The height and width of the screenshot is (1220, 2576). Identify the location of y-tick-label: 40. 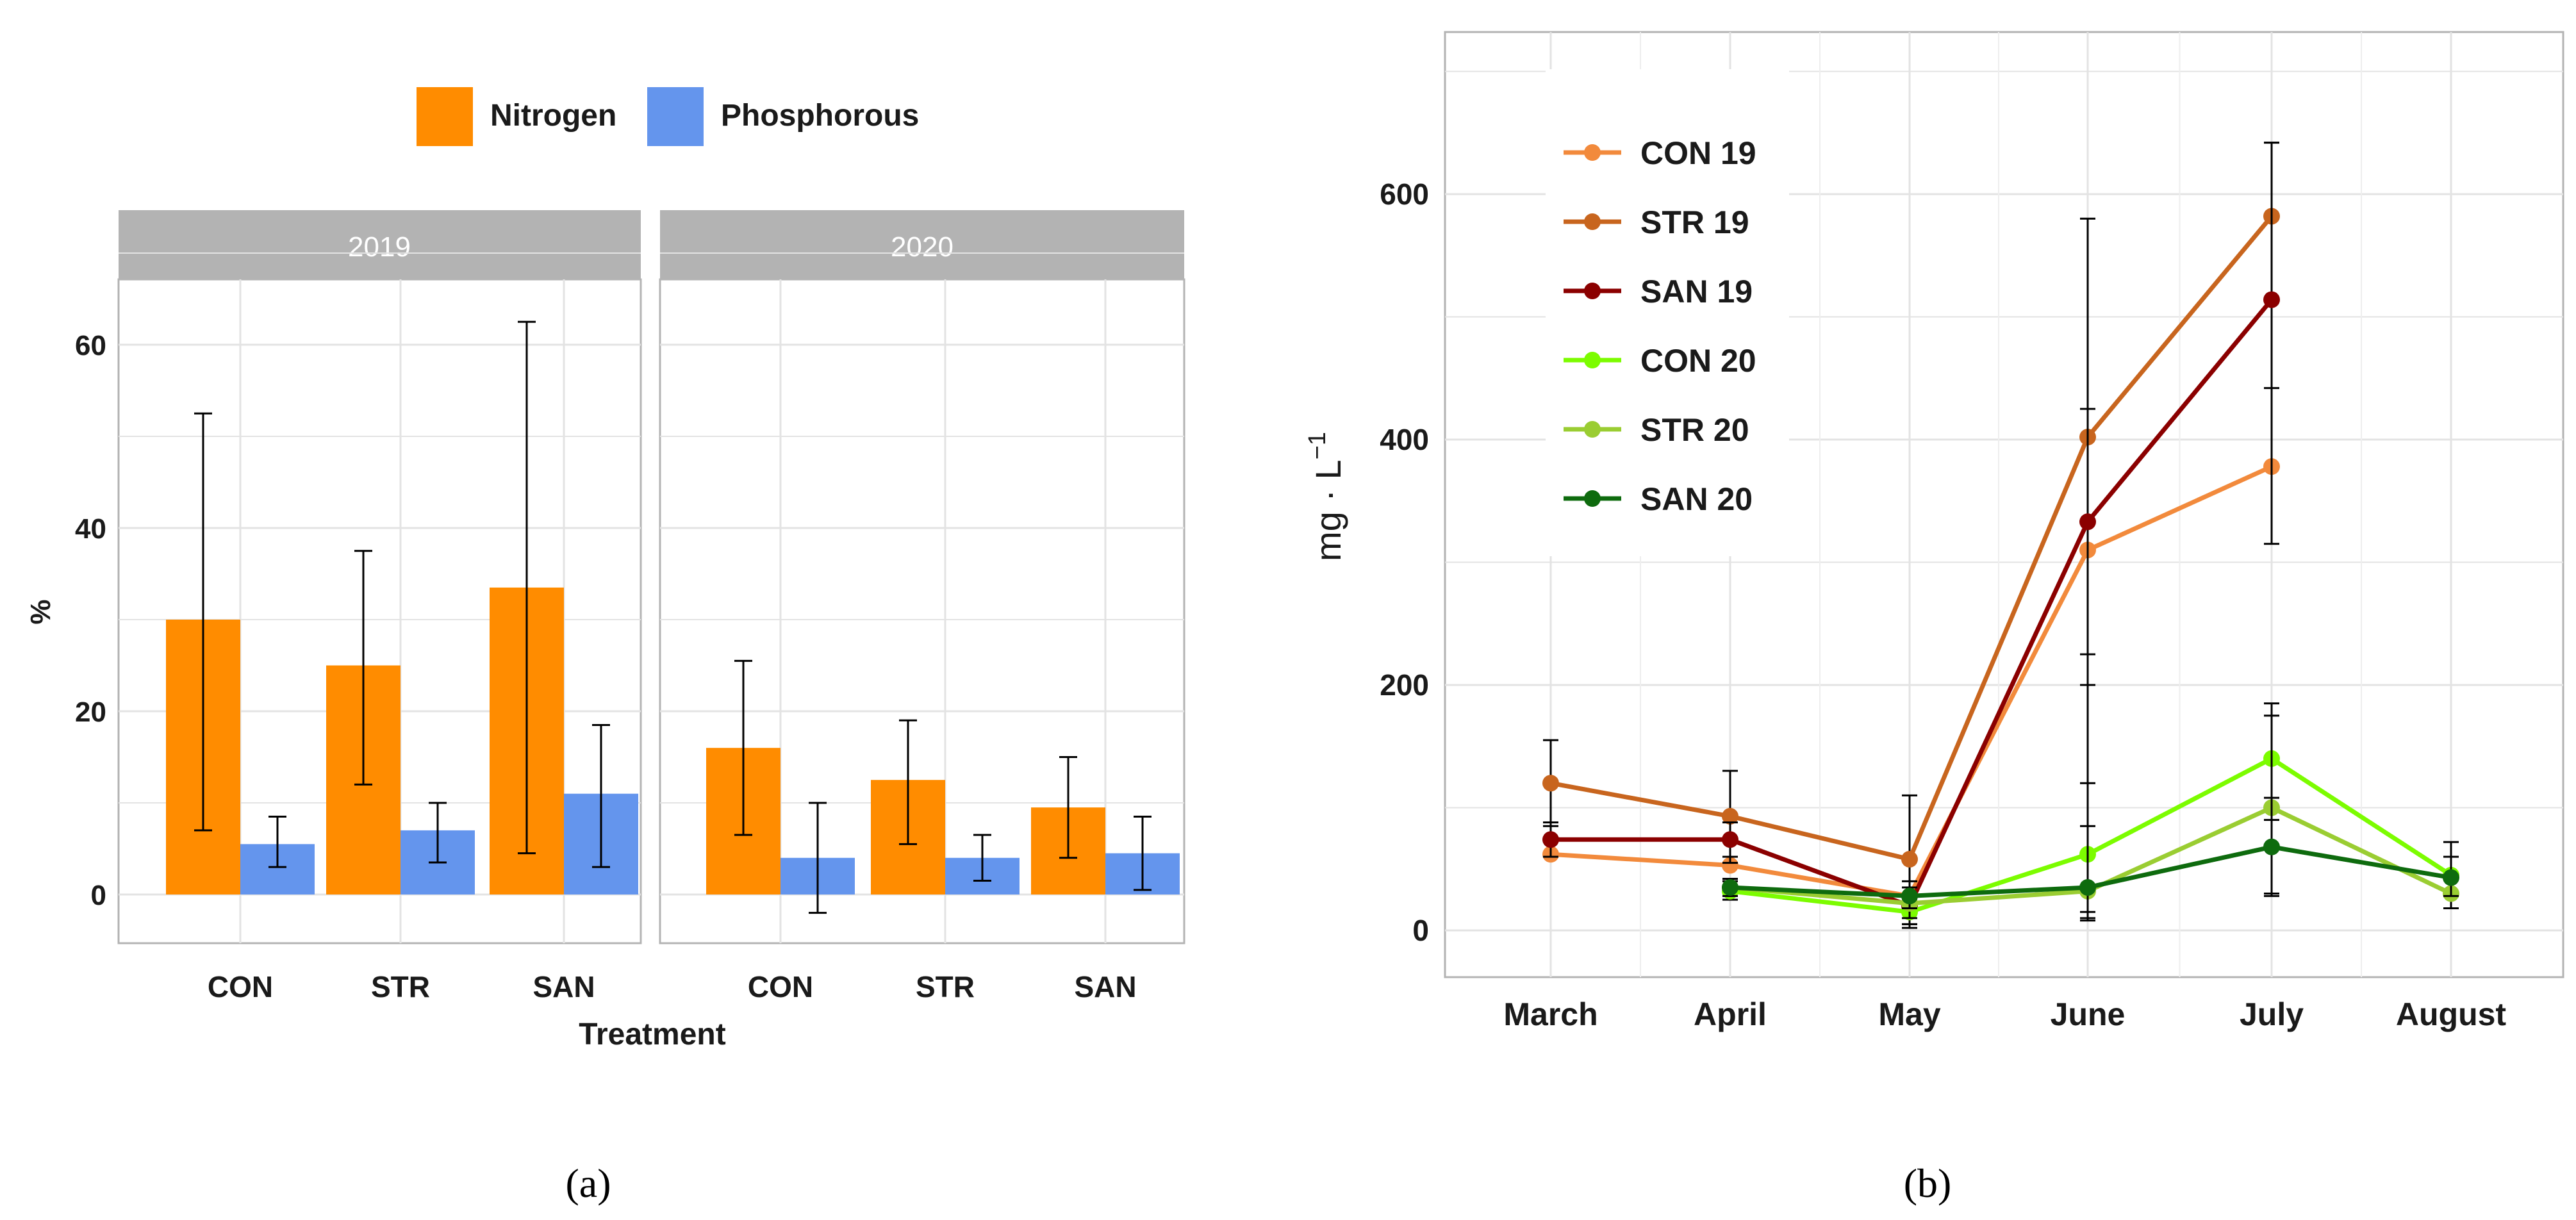
(90, 529).